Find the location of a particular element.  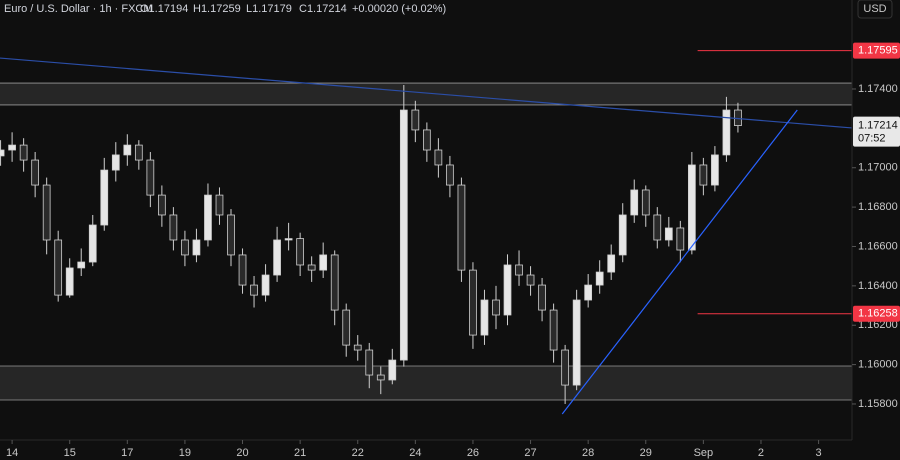

x-tick-label: 17 is located at coordinates (127, 453).